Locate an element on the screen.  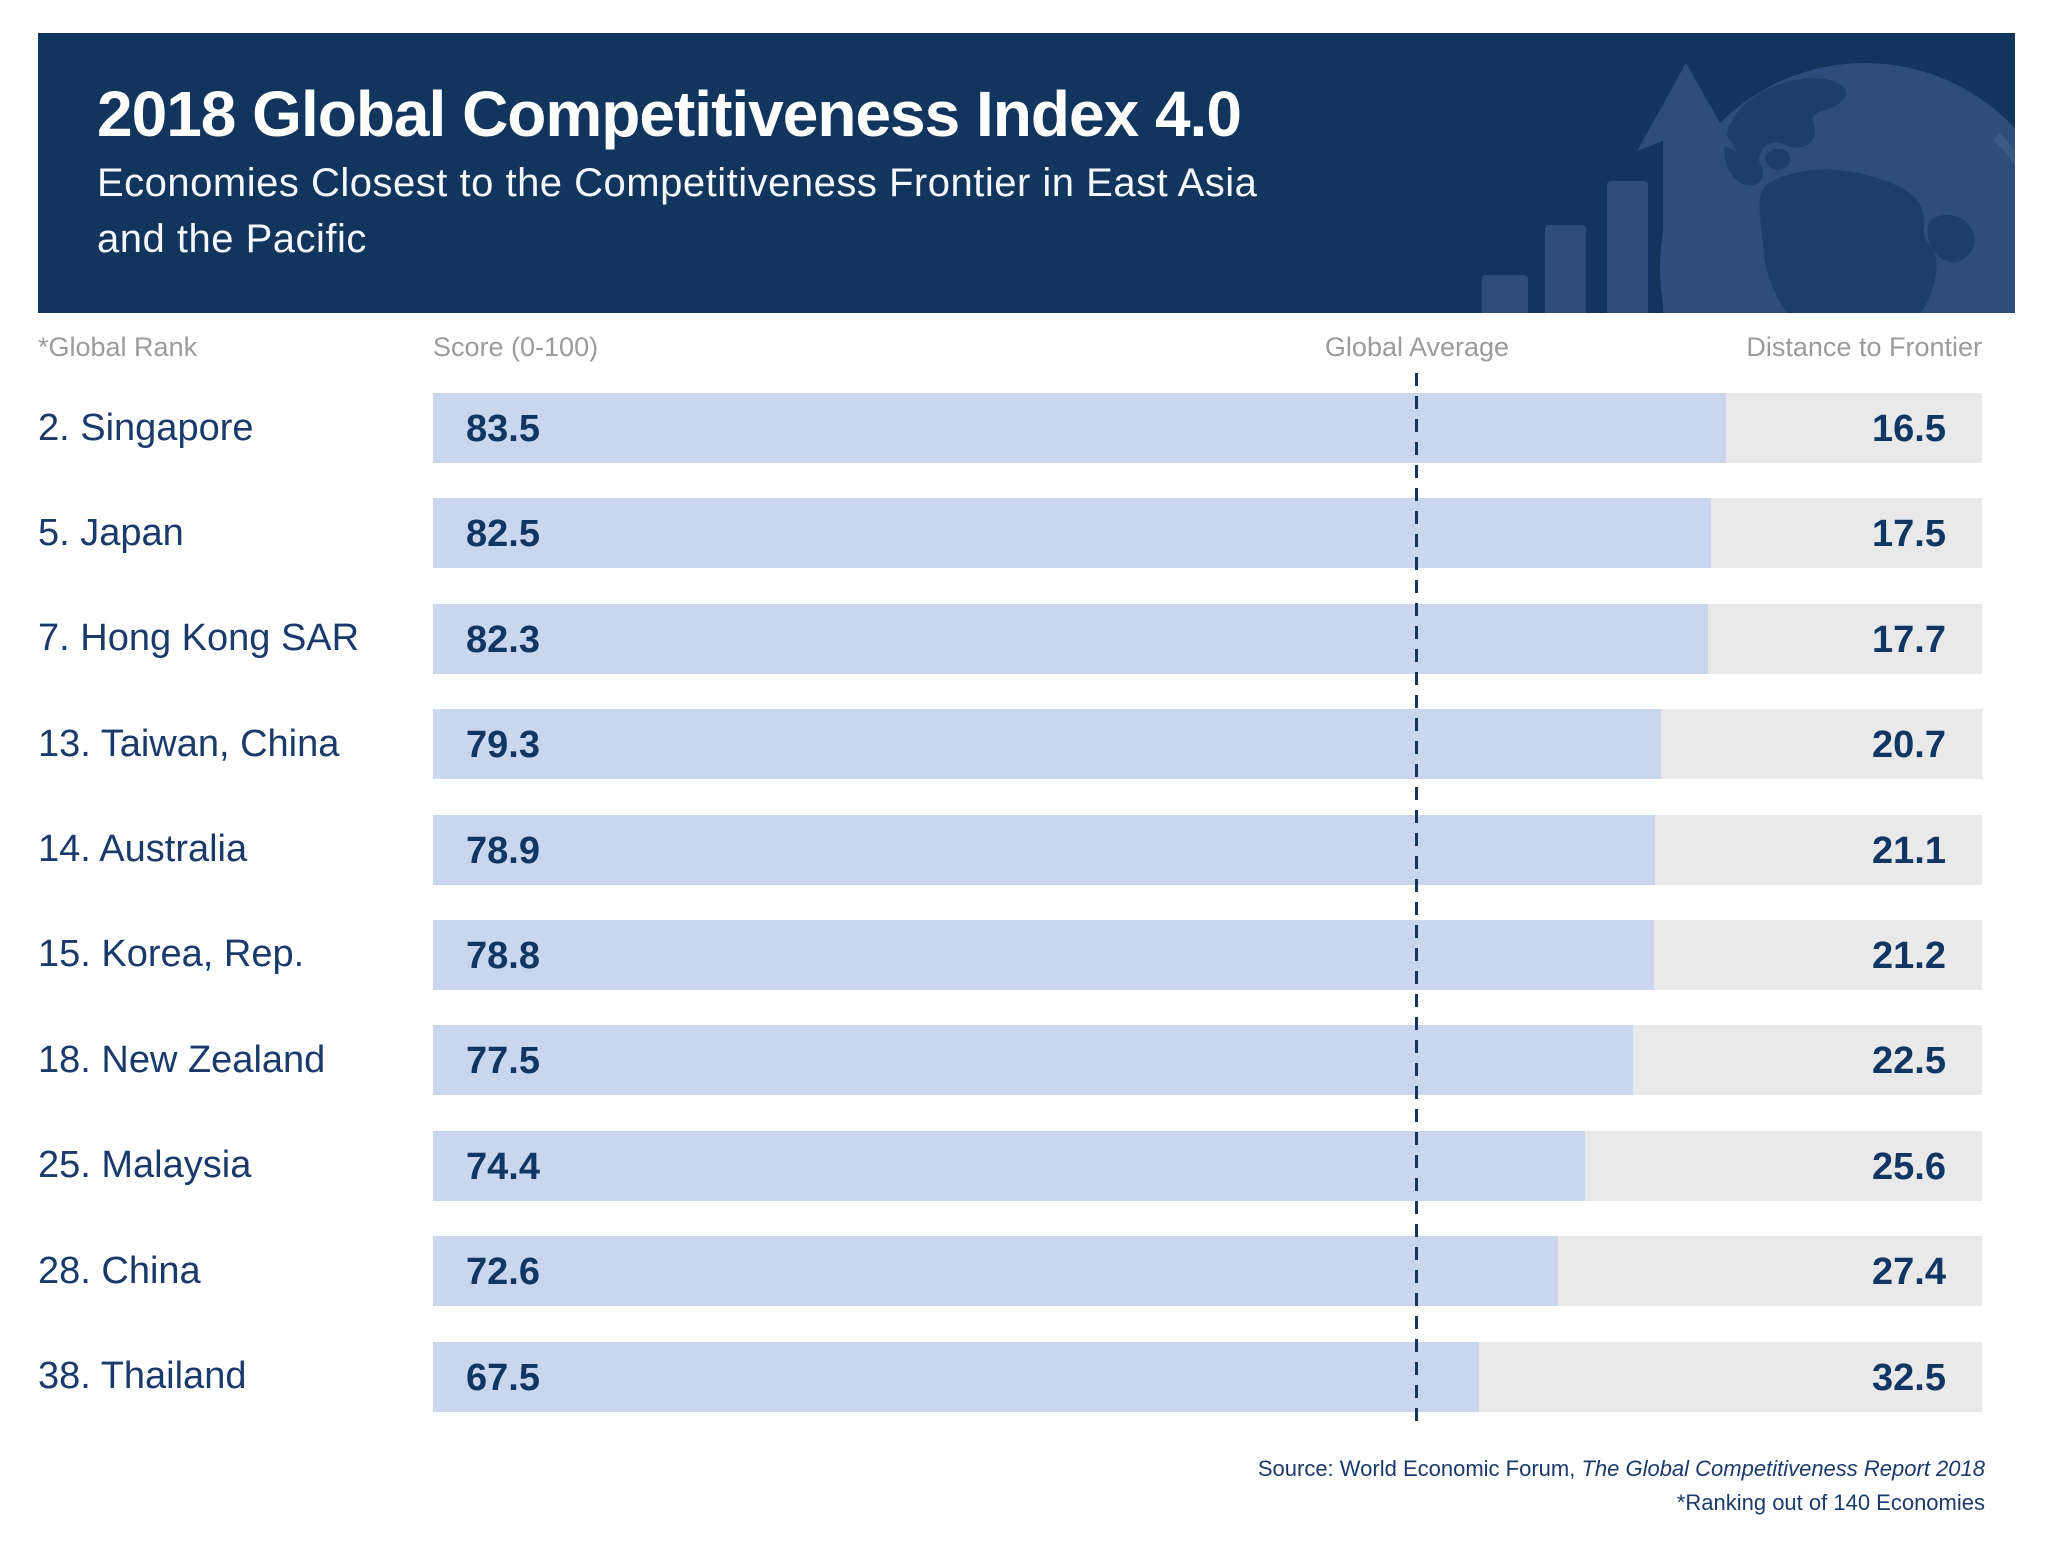
column-header-global-rank: *Global Rank is located at coordinates (118, 347).